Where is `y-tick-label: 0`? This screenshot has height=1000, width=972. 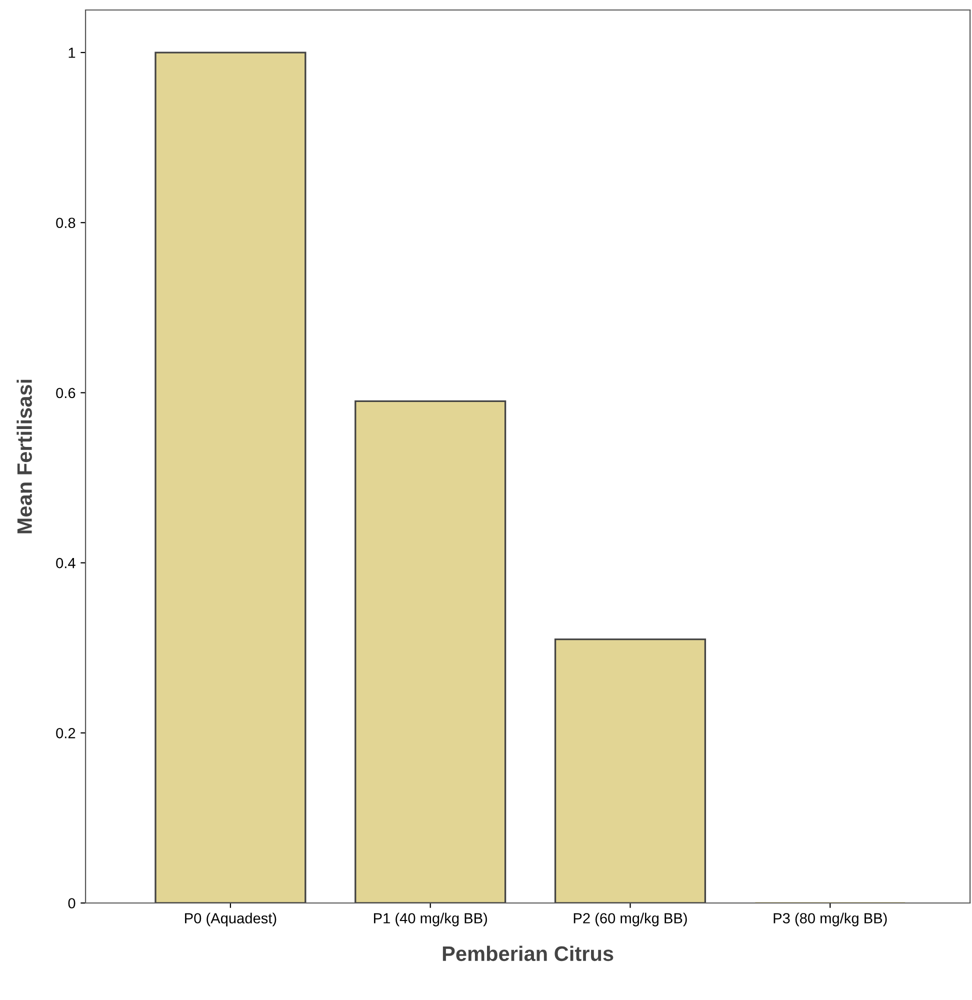 y-tick-label: 0 is located at coordinates (72, 903).